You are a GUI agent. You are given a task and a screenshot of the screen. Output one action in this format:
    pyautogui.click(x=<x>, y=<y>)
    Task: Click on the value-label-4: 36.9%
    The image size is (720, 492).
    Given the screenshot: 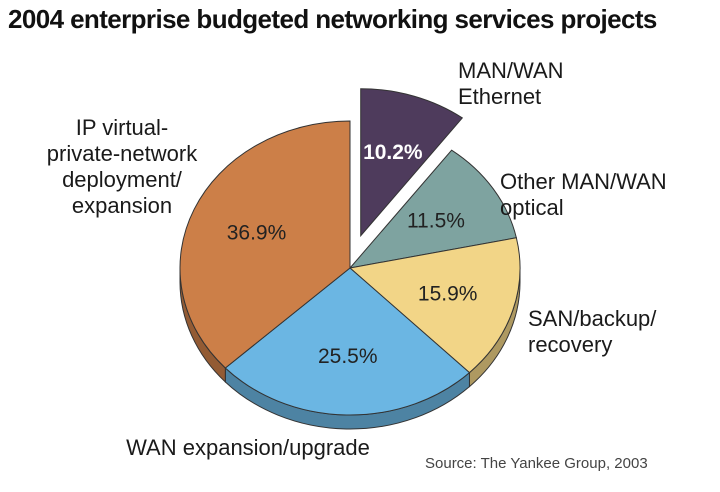 What is the action you would take?
    pyautogui.click(x=257, y=233)
    